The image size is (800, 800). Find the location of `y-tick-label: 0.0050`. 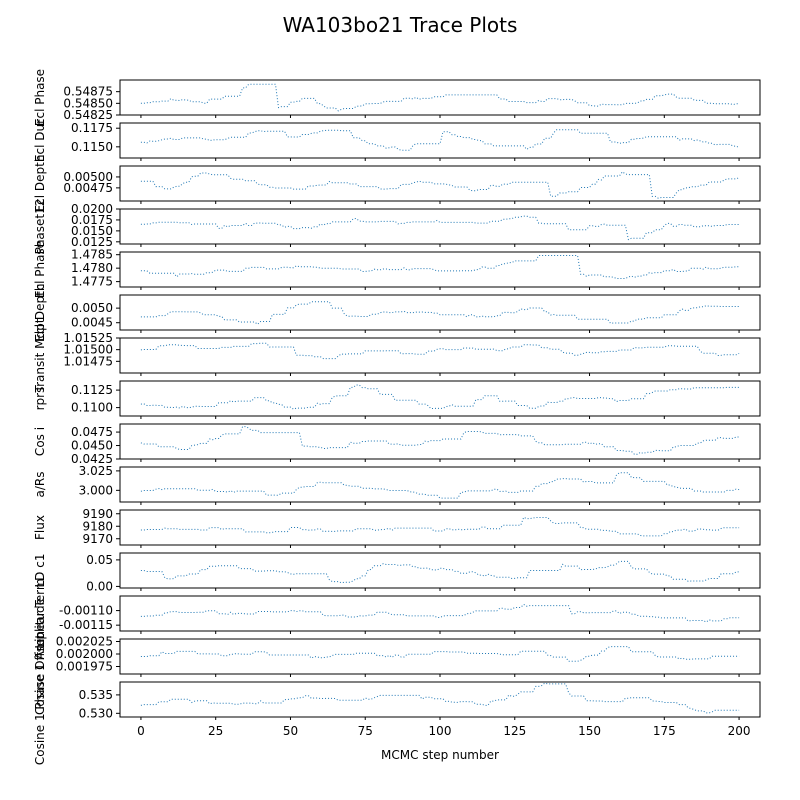

y-tick-label: 0.0050 is located at coordinates (92, 308).